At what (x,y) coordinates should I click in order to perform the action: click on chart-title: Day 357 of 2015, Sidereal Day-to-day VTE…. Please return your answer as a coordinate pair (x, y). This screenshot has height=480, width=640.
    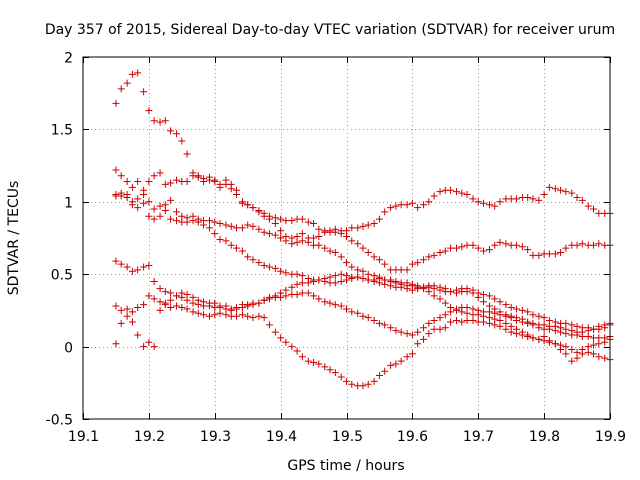
    Looking at the image, I should click on (330, 30).